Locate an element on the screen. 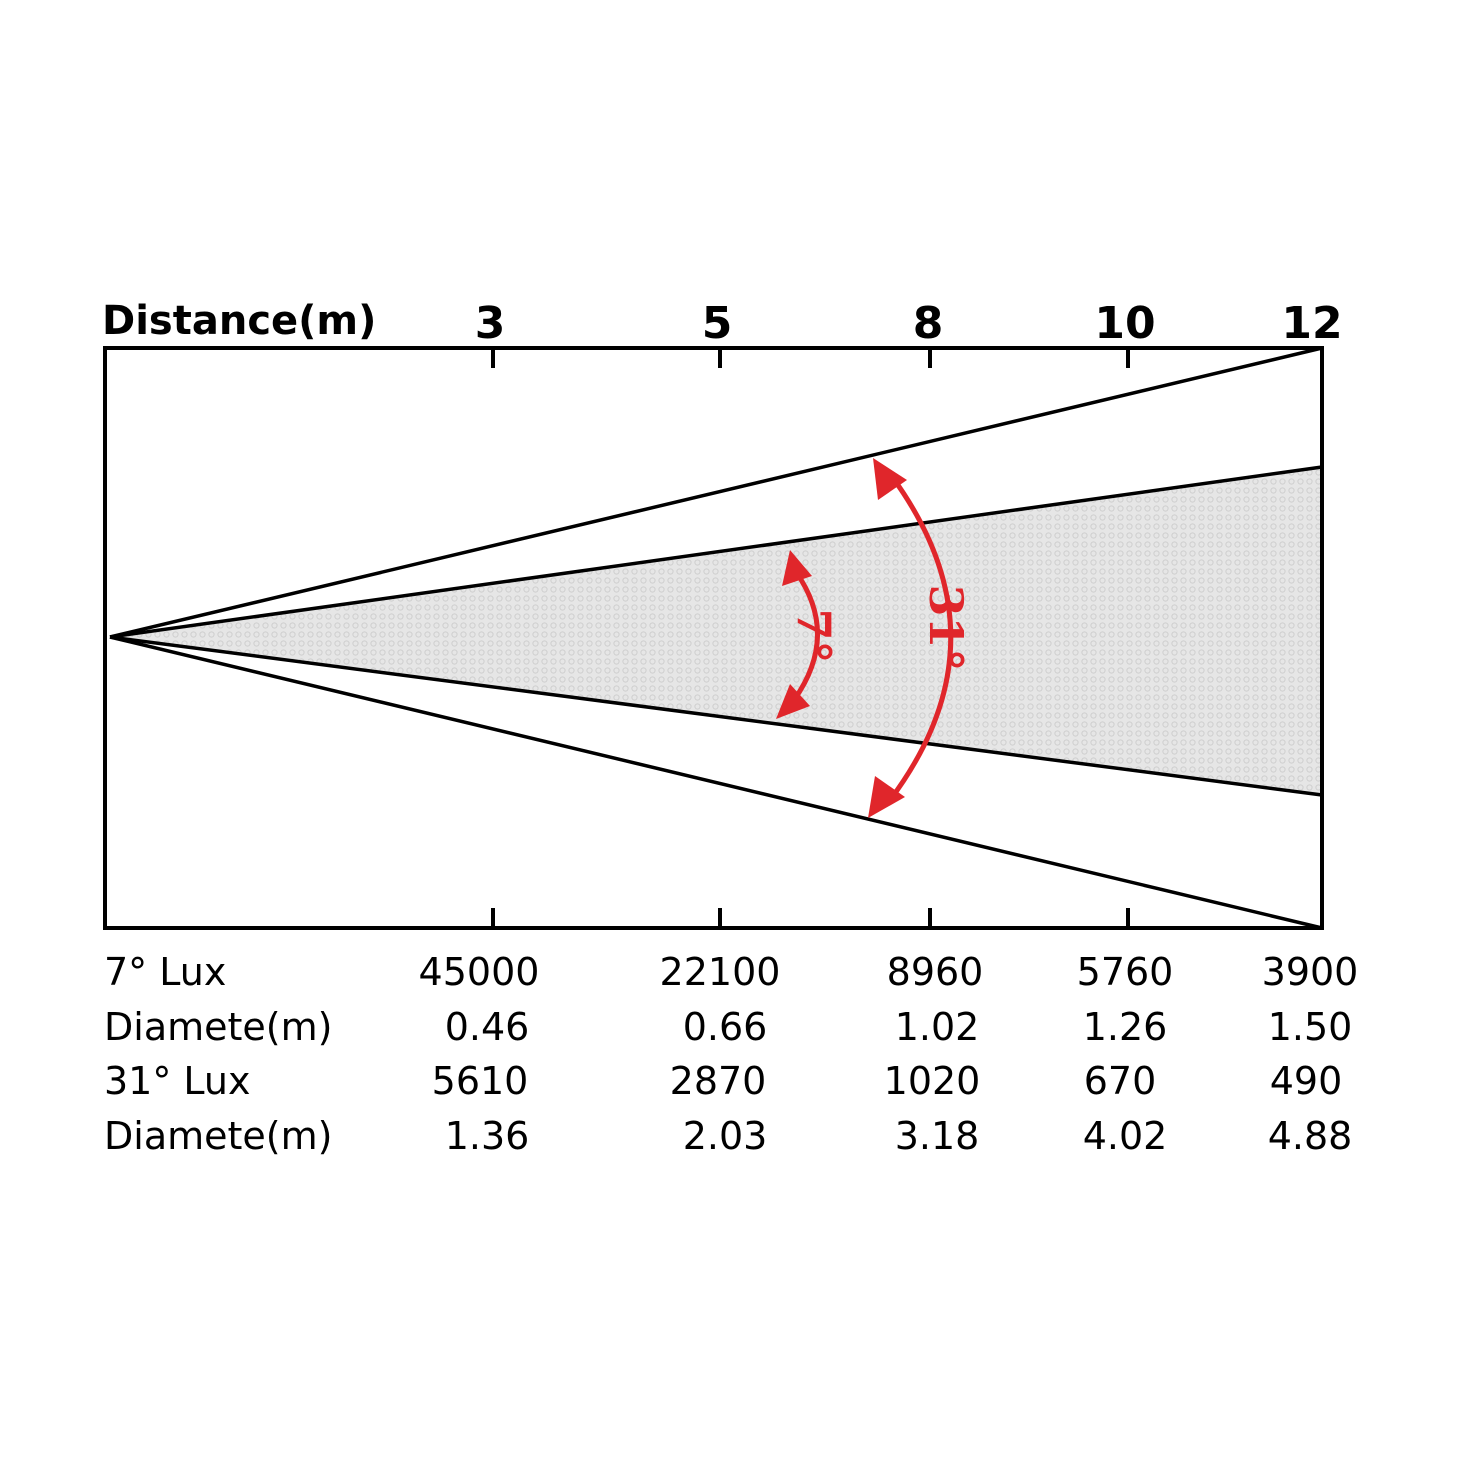  distance-labels: 3 5 8 10 12 is located at coordinates (909, 323).